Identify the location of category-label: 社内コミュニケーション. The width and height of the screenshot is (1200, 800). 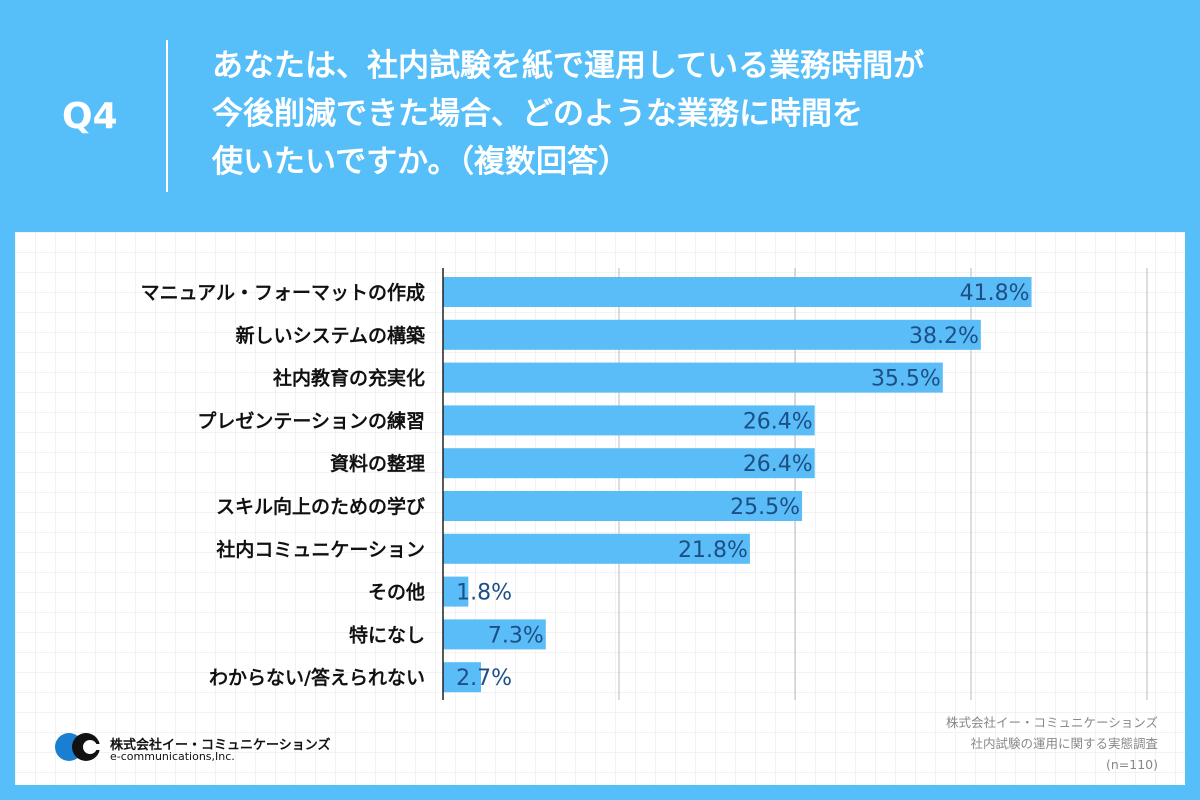
(320, 549).